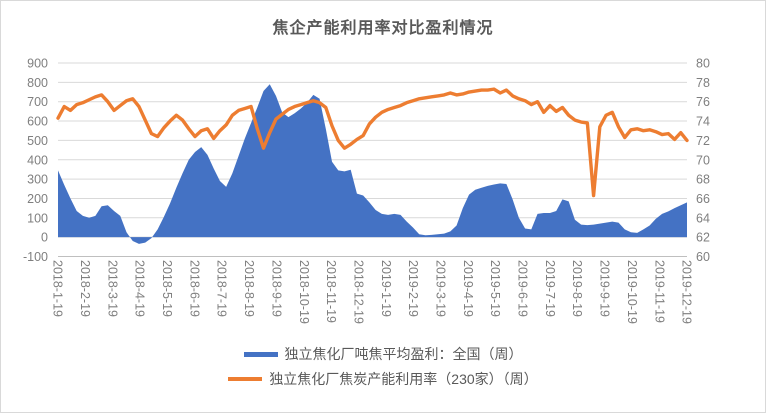 The image size is (766, 413). What do you see at coordinates (703, 160) in the screenshot?
I see `y-axis-tick-label-right: 70` at bounding box center [703, 160].